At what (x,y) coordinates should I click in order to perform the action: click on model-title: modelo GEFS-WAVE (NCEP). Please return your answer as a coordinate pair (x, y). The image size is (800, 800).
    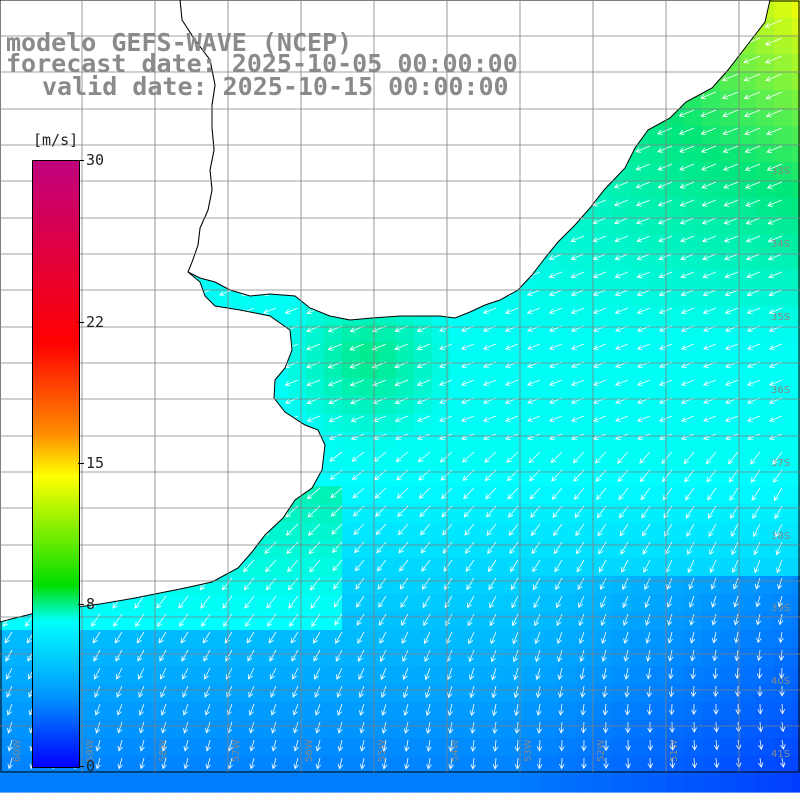
    Looking at the image, I should click on (179, 42).